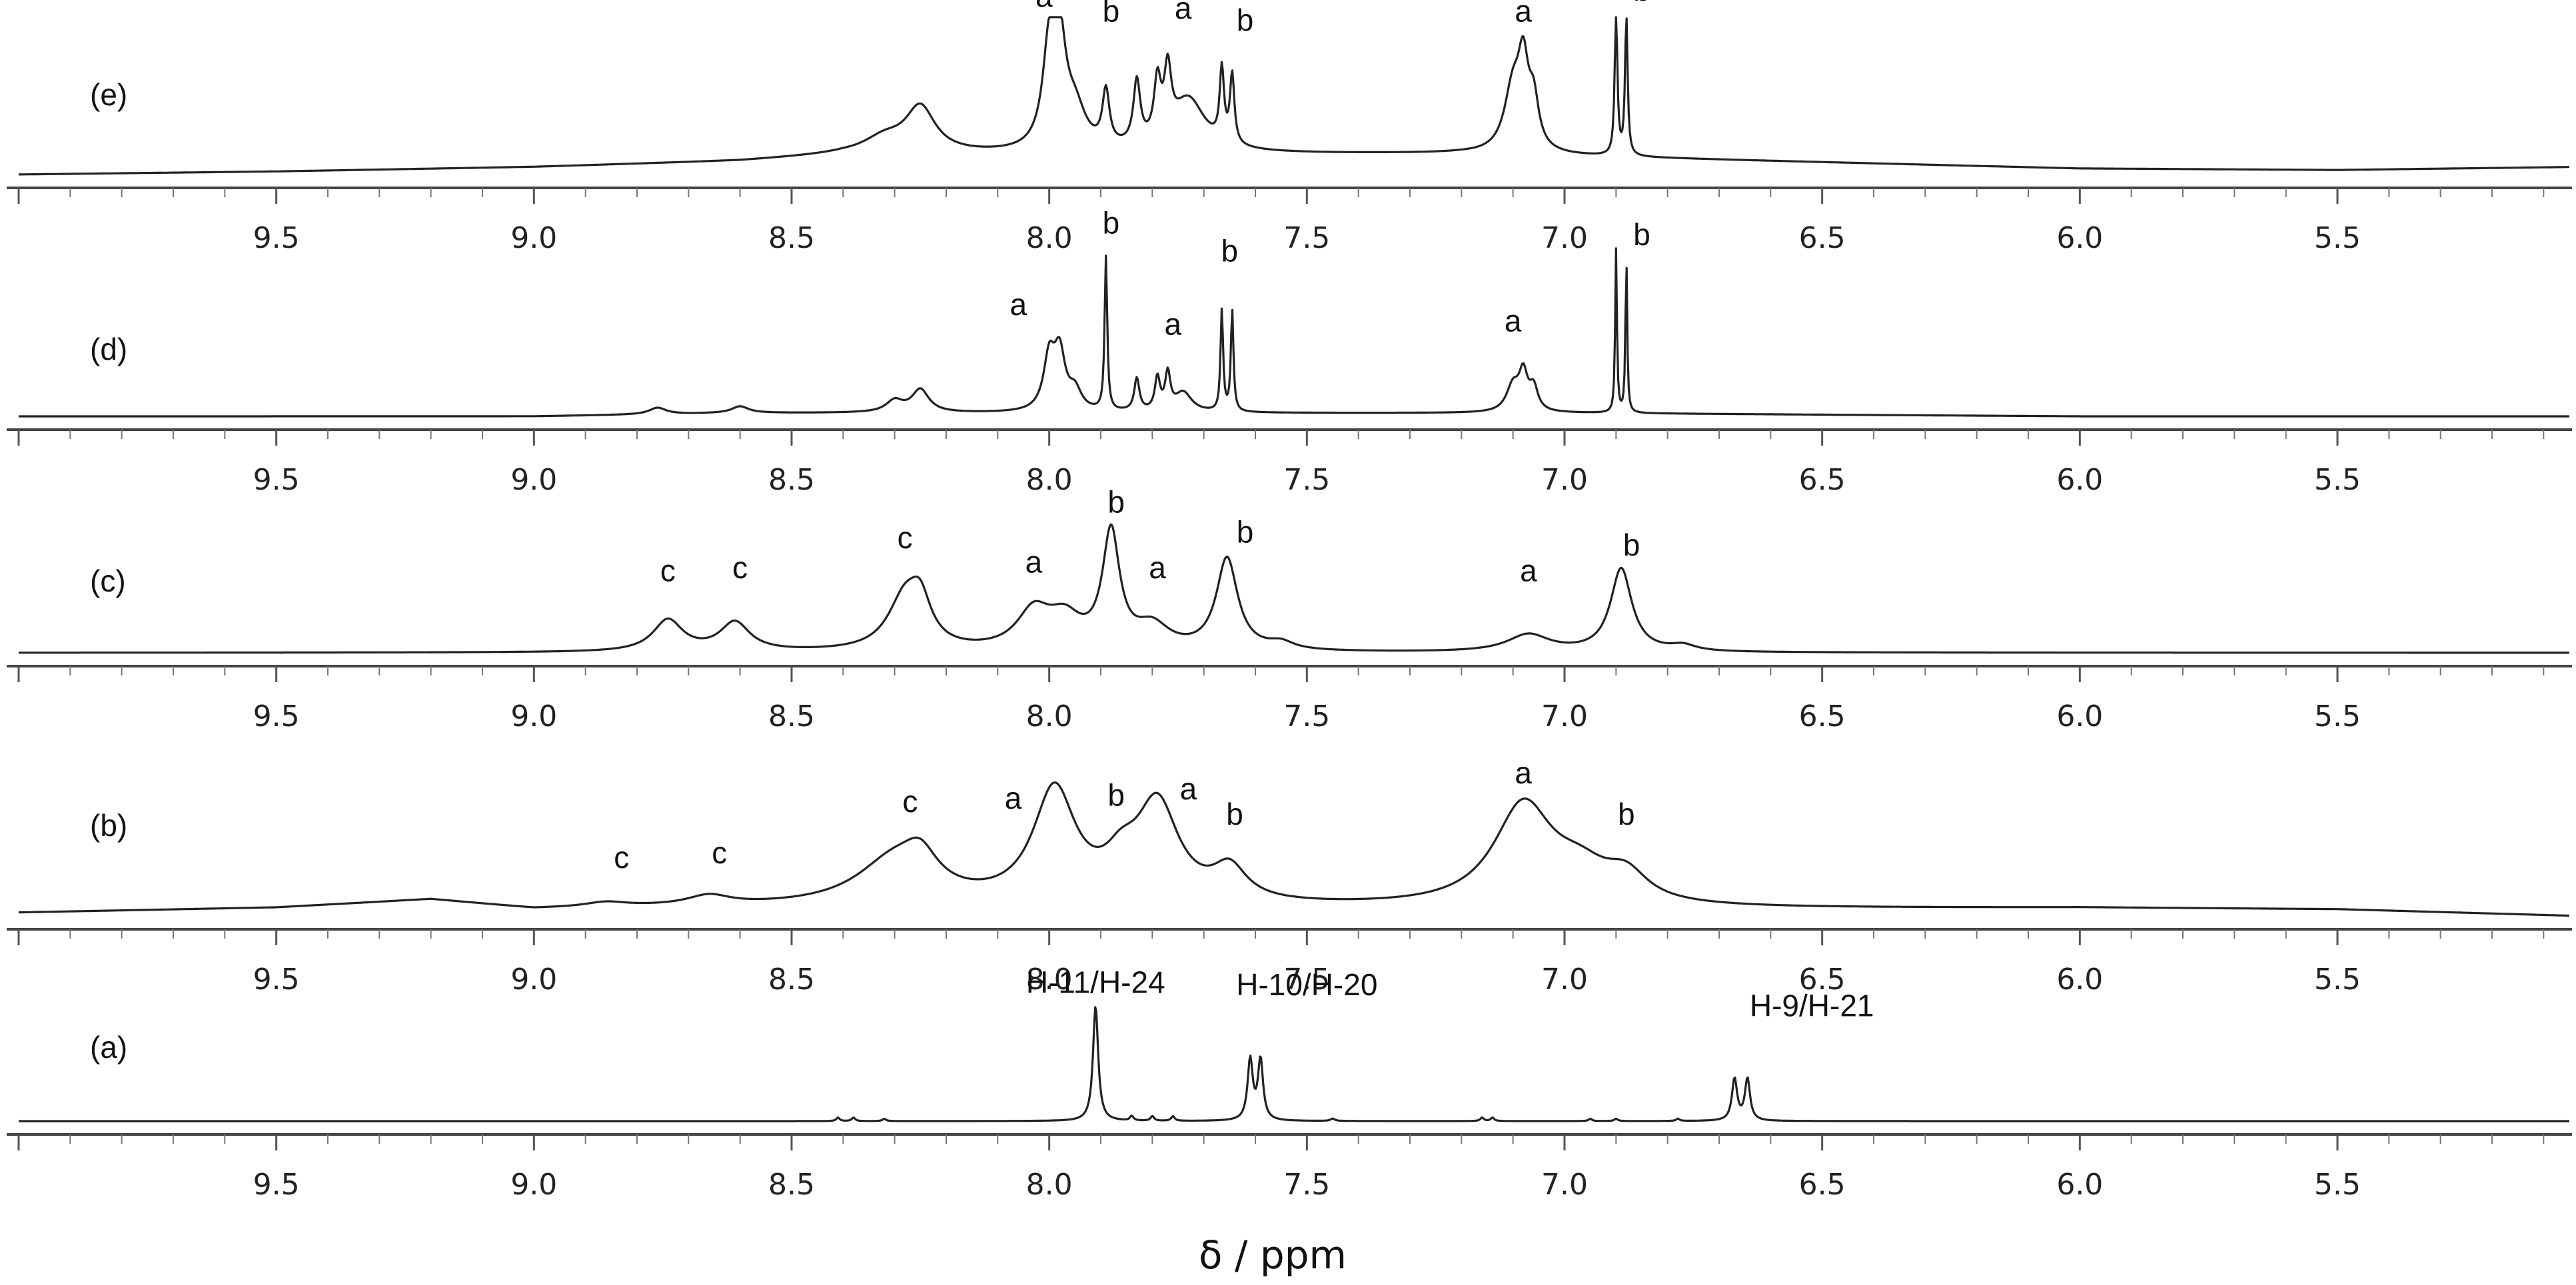  I want to click on peak-label: H-9/H-21, so click(1812, 1006).